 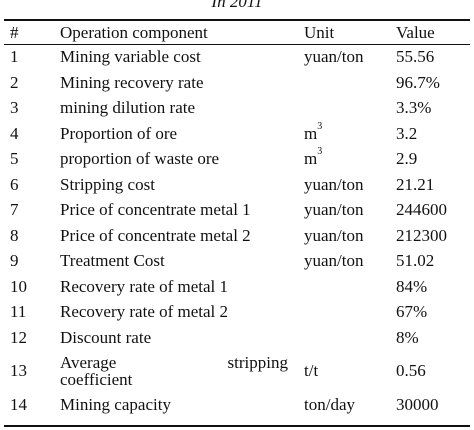 I want to click on top-rule, so click(x=237, y=20).